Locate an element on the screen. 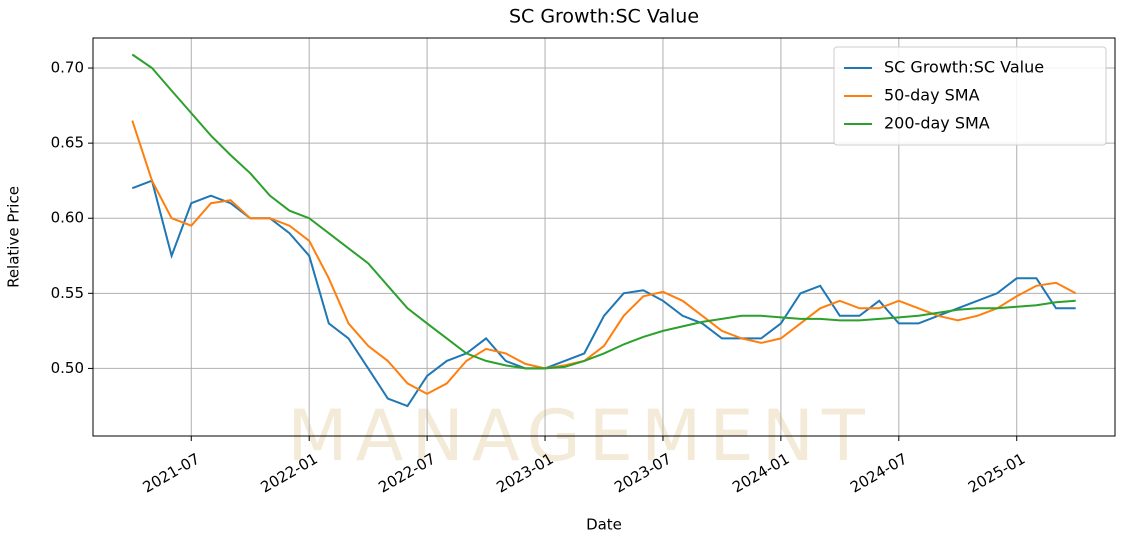 This screenshot has height=538, width=1122. legend-label: 50-day SMA is located at coordinates (932, 95).